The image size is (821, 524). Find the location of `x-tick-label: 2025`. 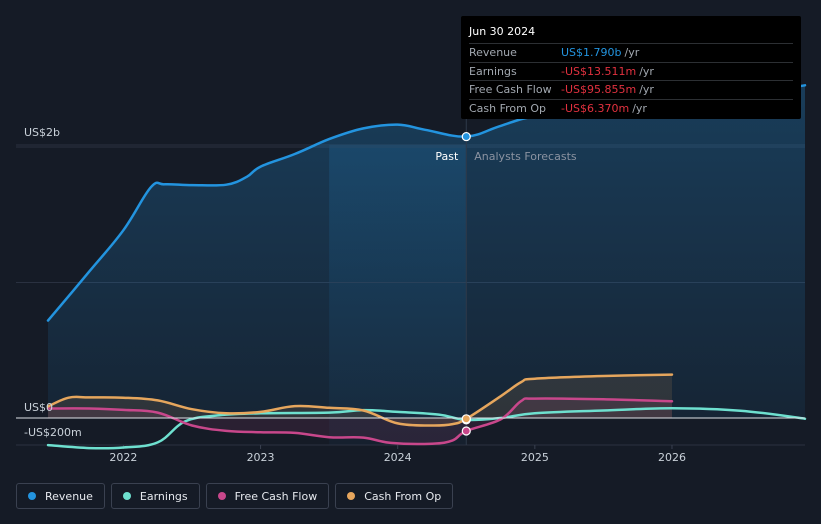

x-tick-label: 2025 is located at coordinates (535, 457).